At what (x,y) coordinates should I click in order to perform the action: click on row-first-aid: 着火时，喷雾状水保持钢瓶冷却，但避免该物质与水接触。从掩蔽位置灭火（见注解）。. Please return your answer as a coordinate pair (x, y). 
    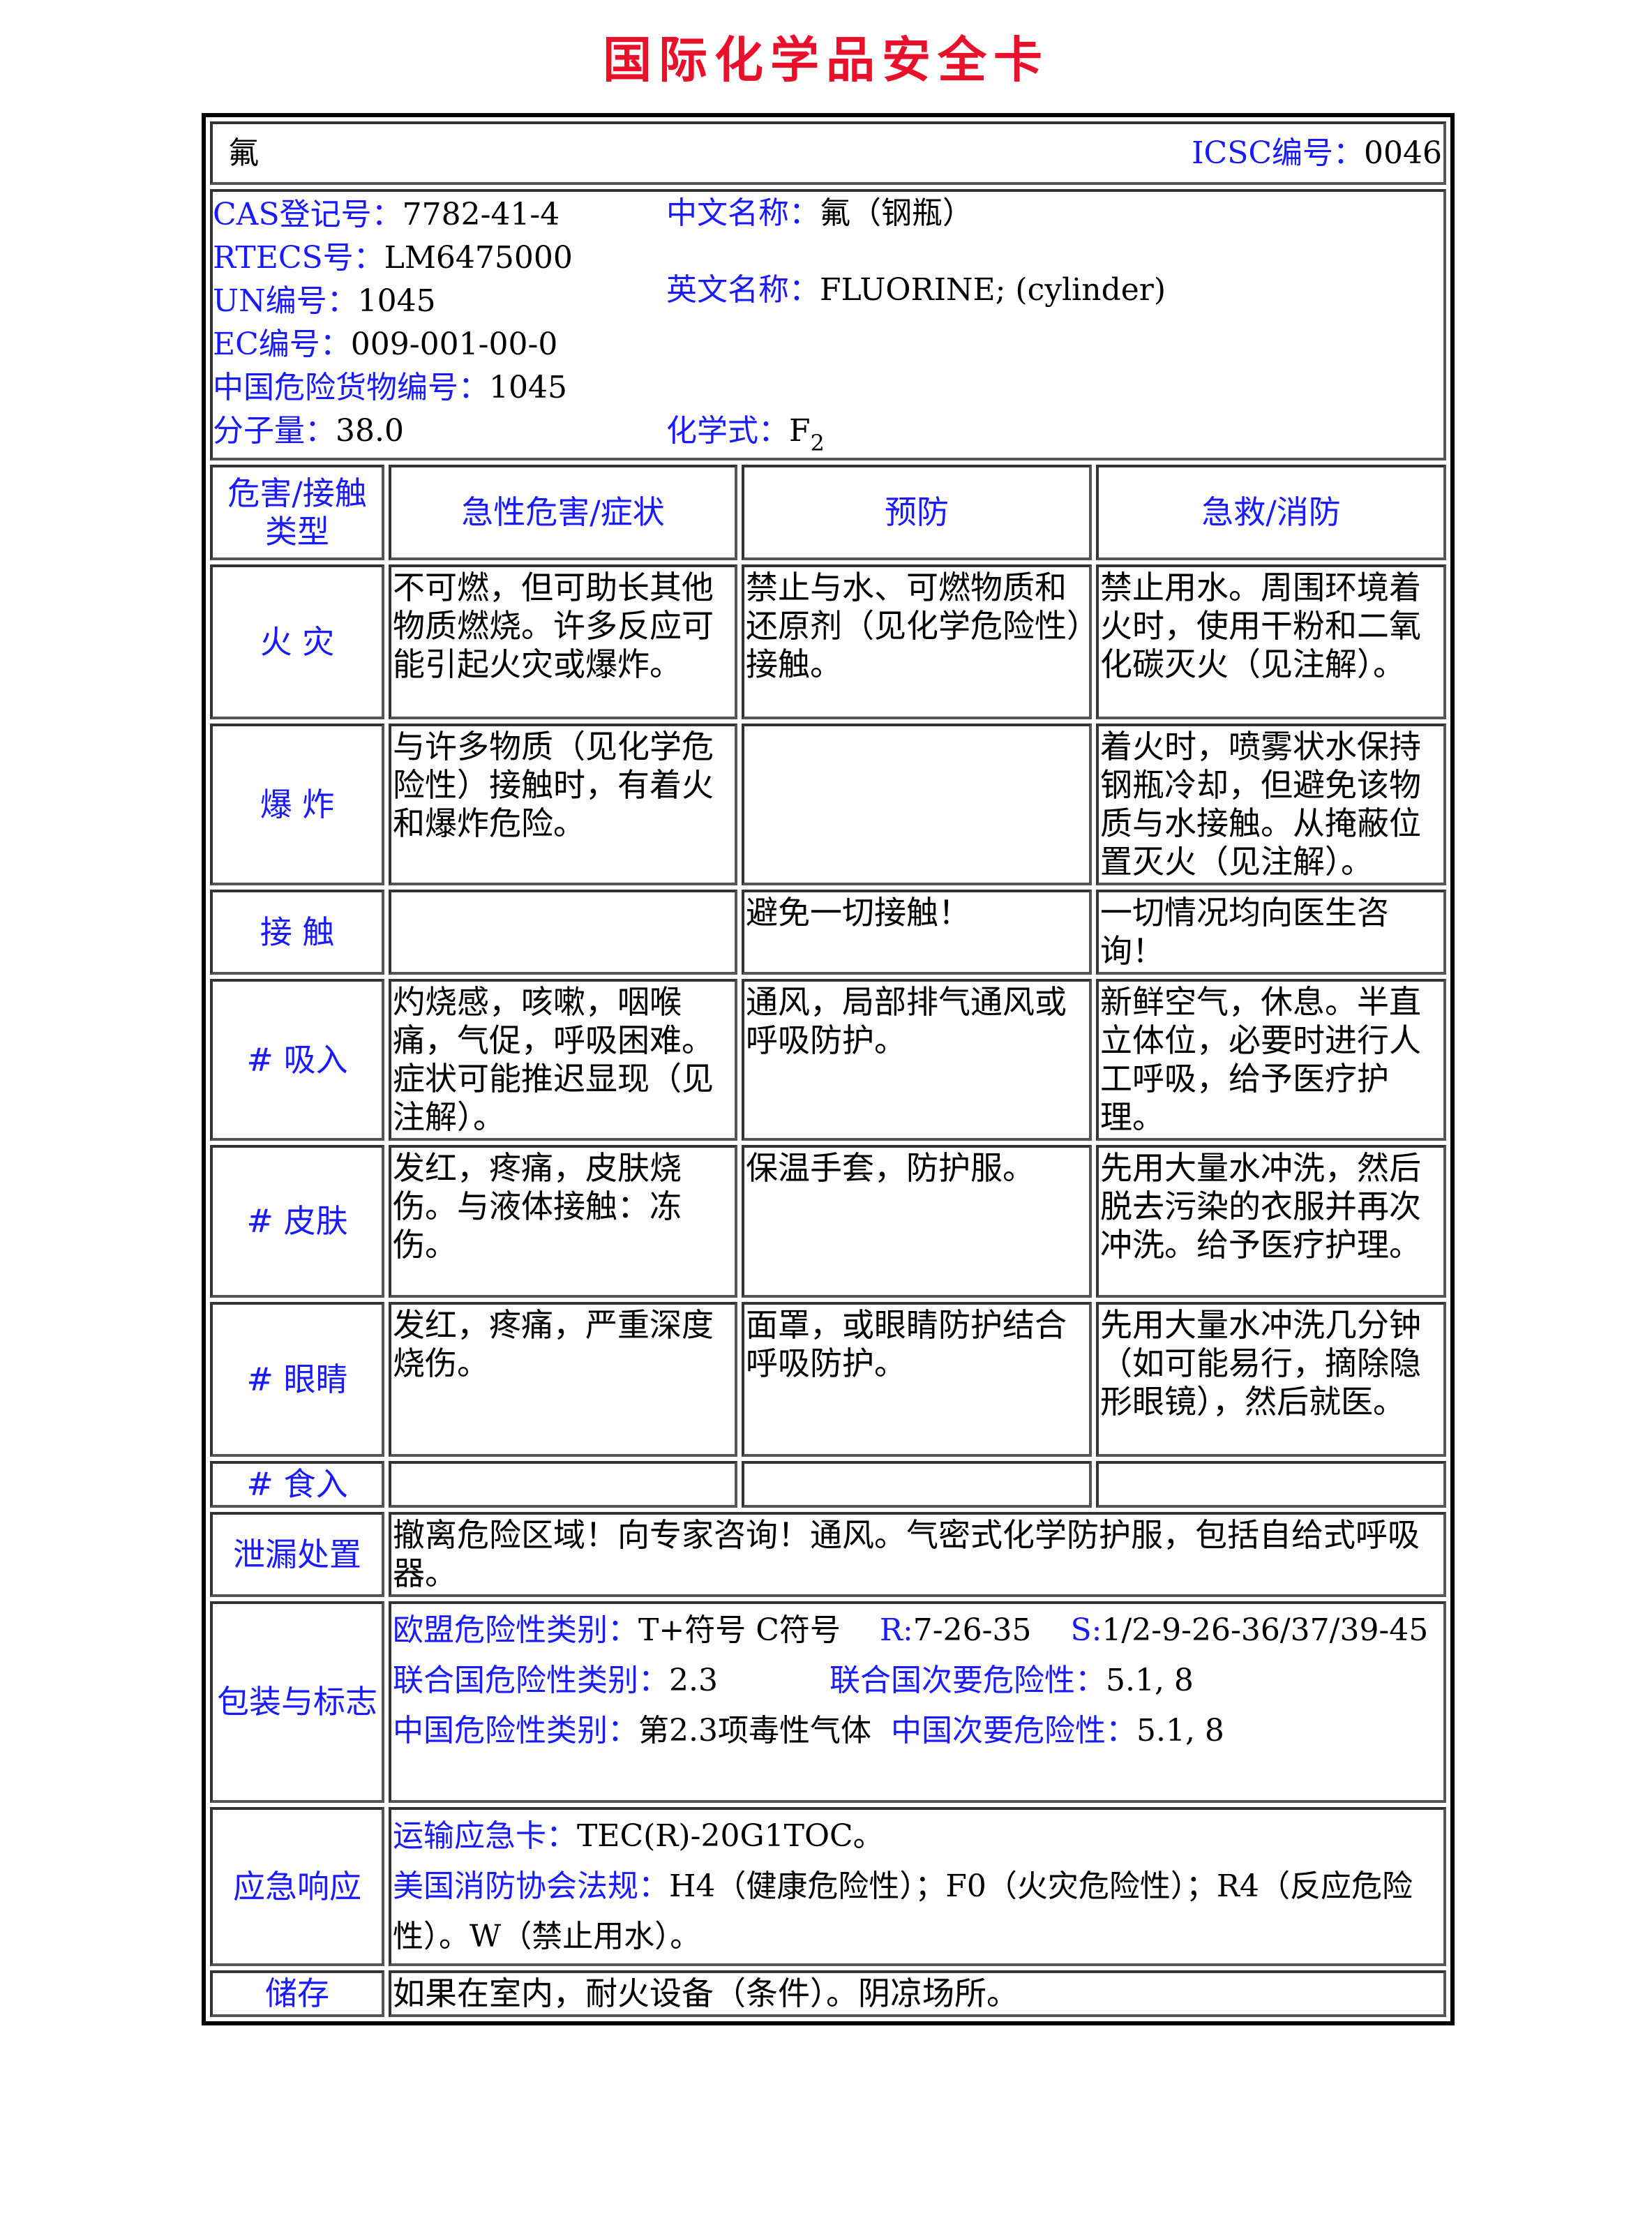
    Looking at the image, I should click on (1271, 804).